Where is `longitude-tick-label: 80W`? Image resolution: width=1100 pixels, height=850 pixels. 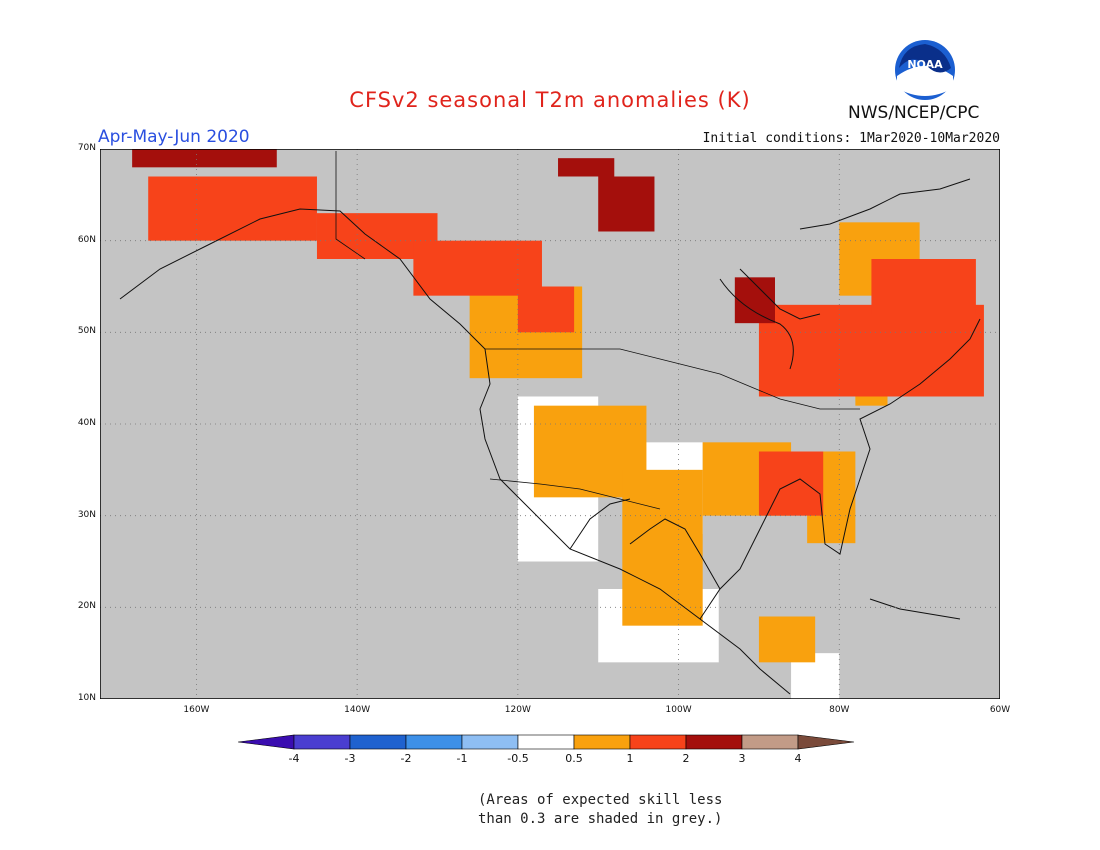
longitude-tick-label: 80W is located at coordinates (839, 710).